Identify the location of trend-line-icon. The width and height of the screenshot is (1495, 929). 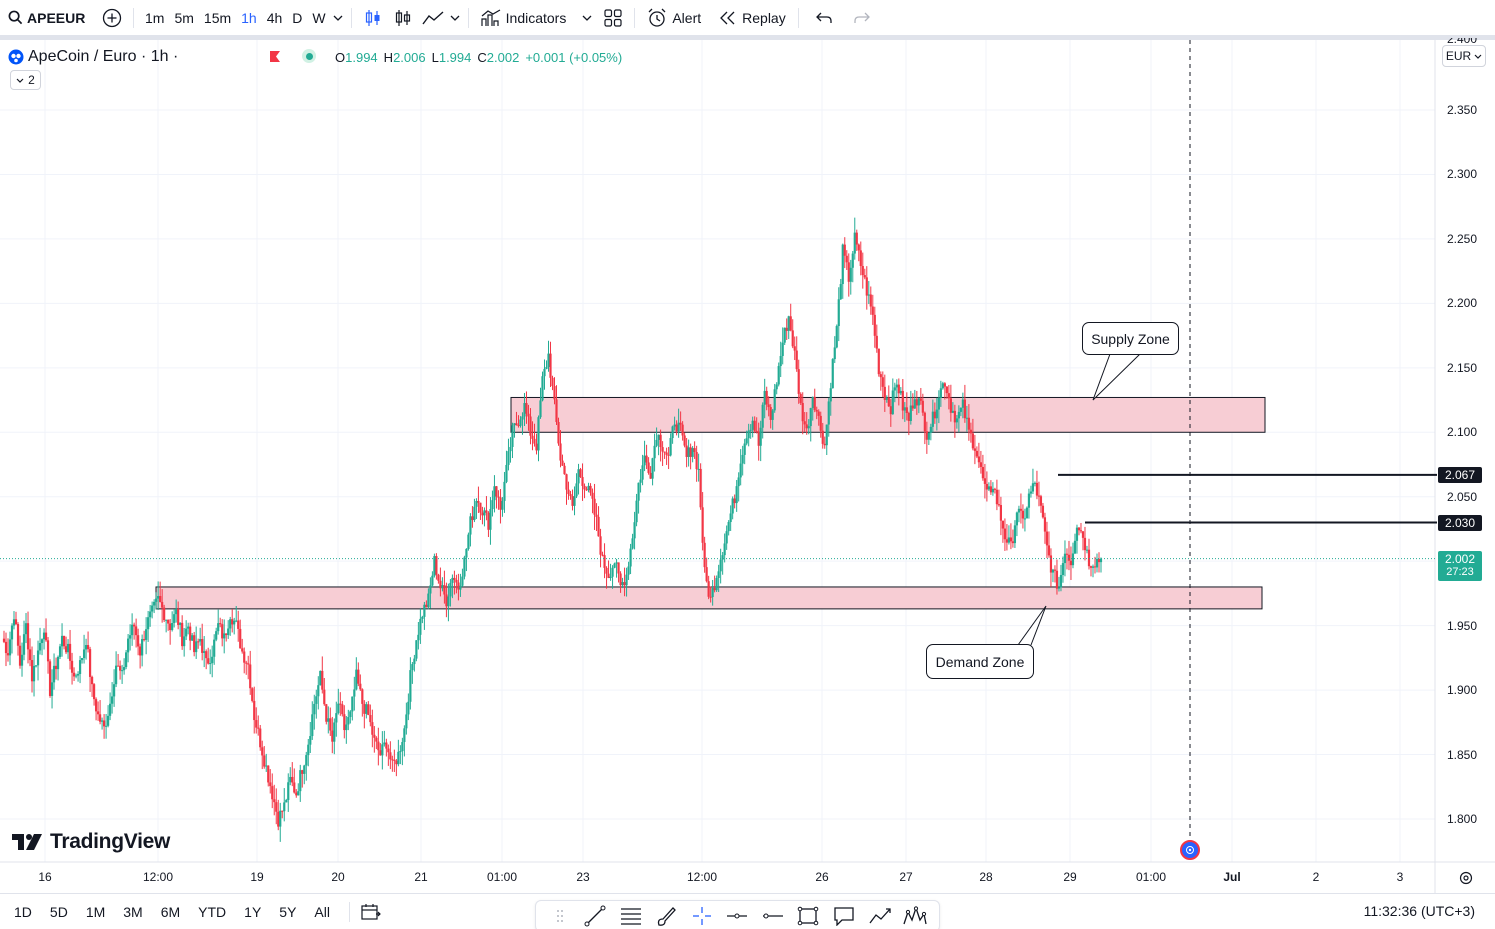
(595, 915).